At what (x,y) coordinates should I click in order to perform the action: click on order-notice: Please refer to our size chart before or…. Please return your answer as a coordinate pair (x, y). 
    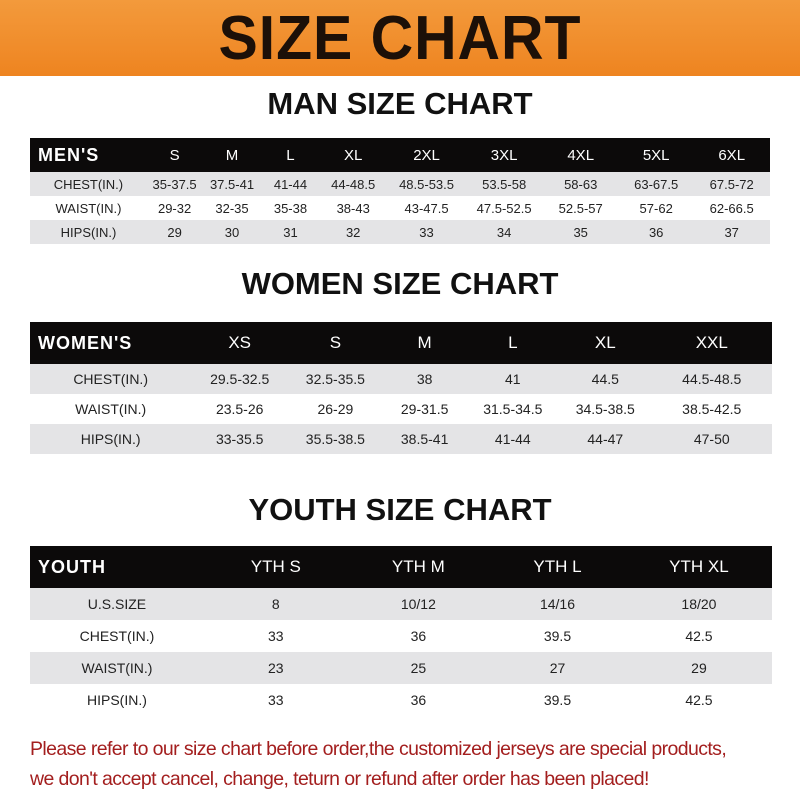
    Looking at the image, I should click on (410, 764).